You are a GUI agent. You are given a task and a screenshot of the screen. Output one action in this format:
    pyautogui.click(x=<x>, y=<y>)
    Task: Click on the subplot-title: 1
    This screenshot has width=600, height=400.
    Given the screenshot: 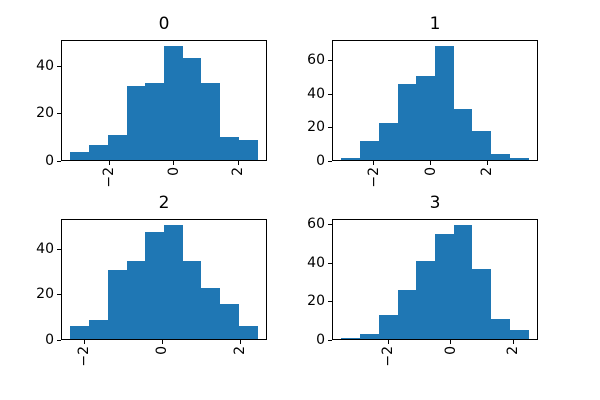 What is the action you would take?
    pyautogui.click(x=435, y=24)
    